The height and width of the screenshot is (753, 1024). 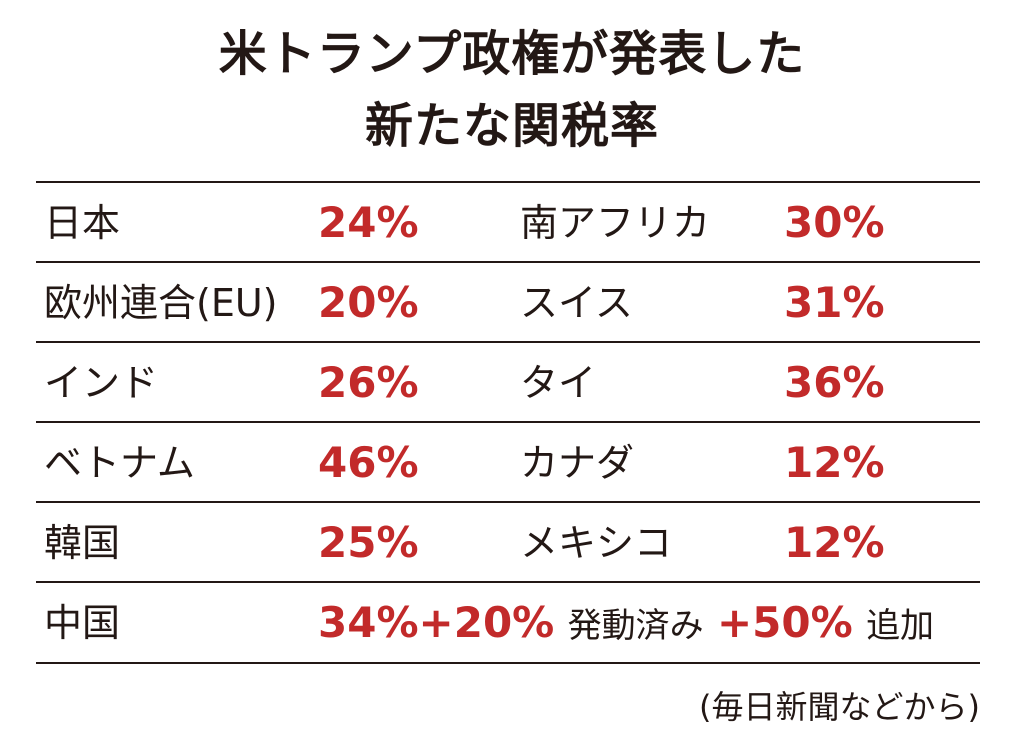 I want to click on china-added-note: 追加, so click(x=900, y=626).